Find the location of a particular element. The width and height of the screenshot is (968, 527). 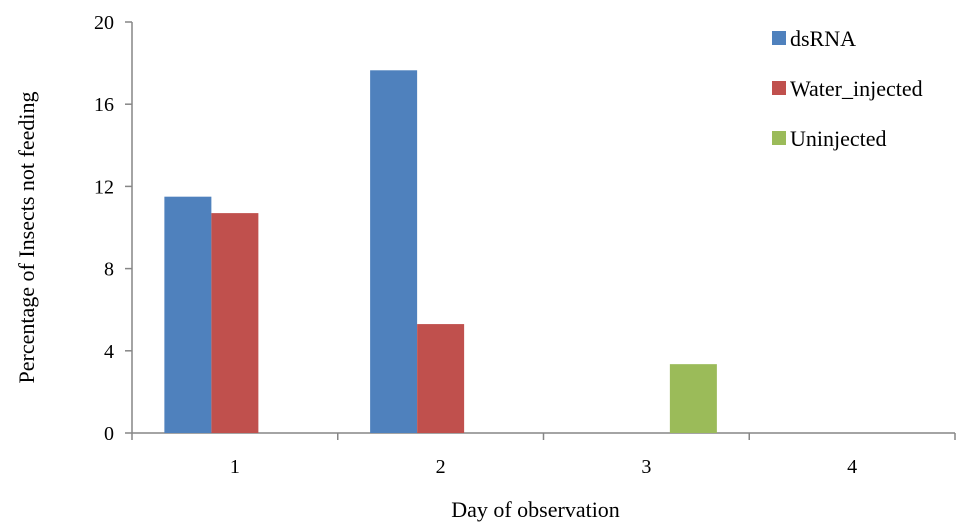

legend-label: Water_injected is located at coordinates (856, 88).